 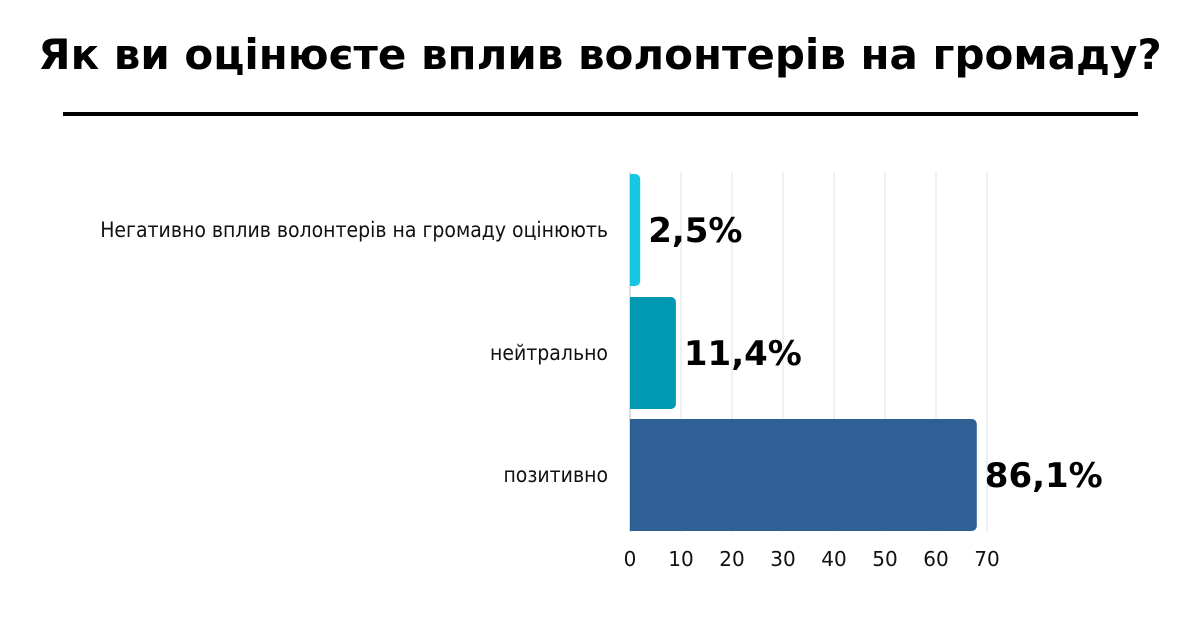 What do you see at coordinates (833, 559) in the screenshot?
I see `x-tick-label: 40` at bounding box center [833, 559].